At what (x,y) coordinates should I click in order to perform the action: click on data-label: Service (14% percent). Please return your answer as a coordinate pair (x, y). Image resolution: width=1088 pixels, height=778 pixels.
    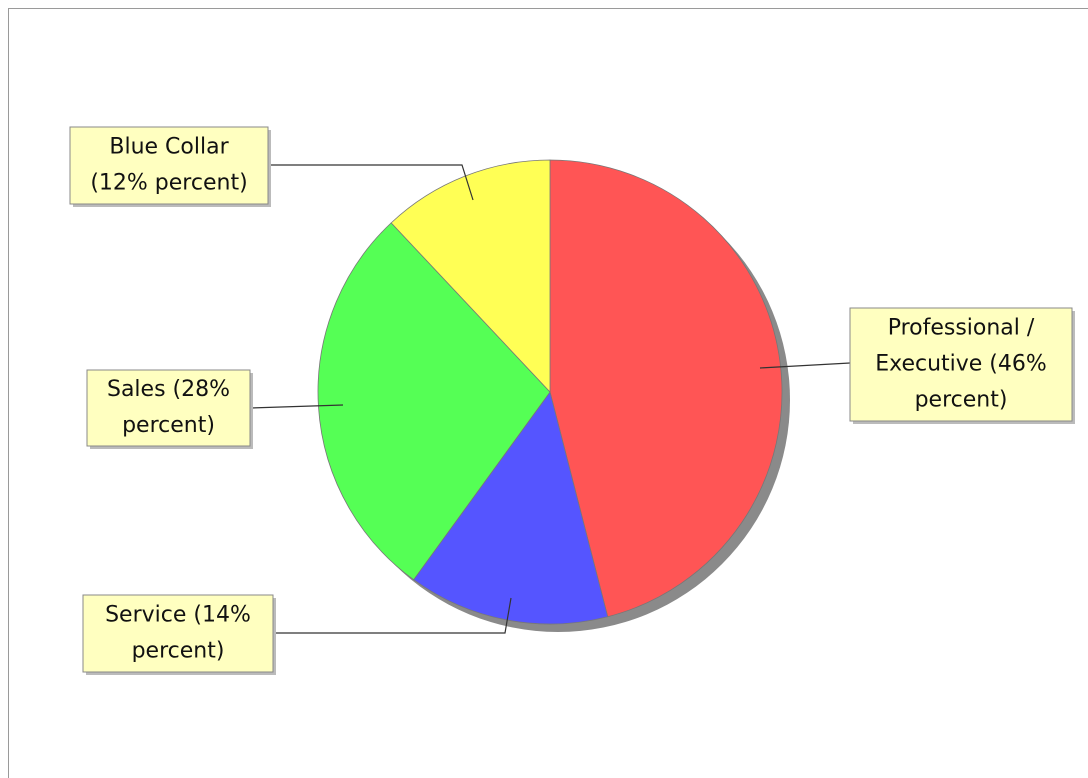
    Looking at the image, I should click on (178, 633).